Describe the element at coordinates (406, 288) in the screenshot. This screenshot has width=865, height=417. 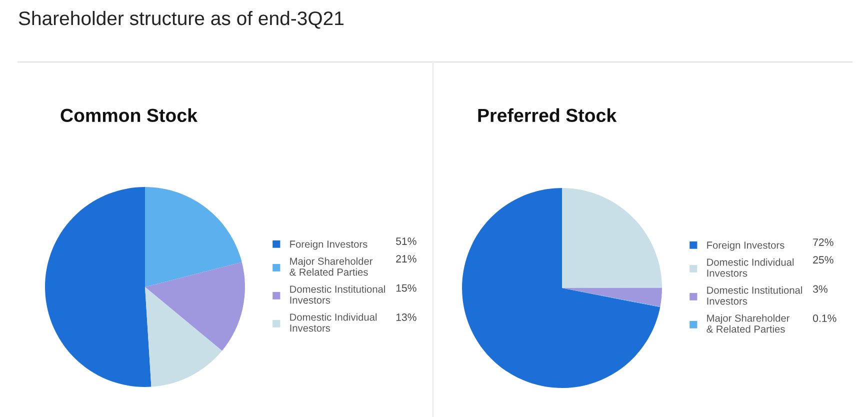
I see `data-label: 15%` at that location.